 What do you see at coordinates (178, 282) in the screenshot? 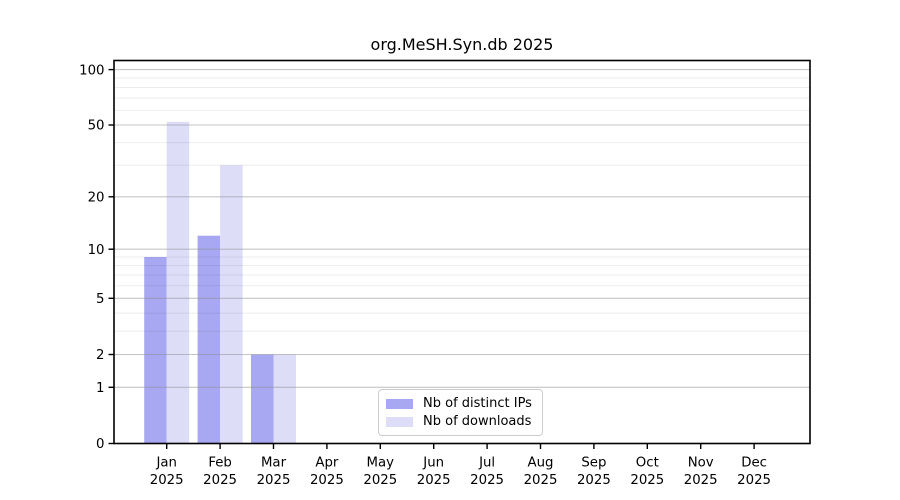
I see `bar-downloads-jan` at bounding box center [178, 282].